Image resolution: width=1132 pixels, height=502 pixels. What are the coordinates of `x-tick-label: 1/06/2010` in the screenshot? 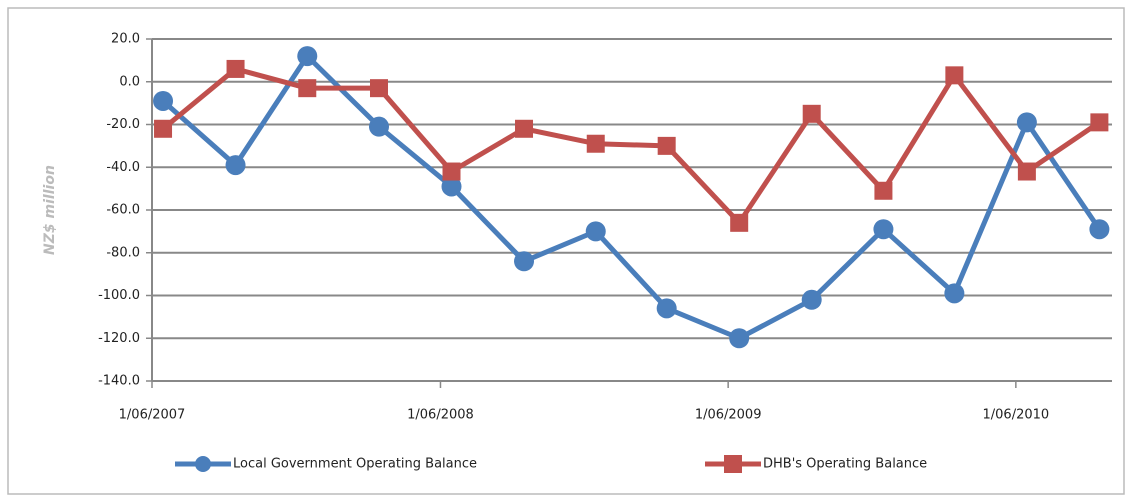 It's located at (1016, 415).